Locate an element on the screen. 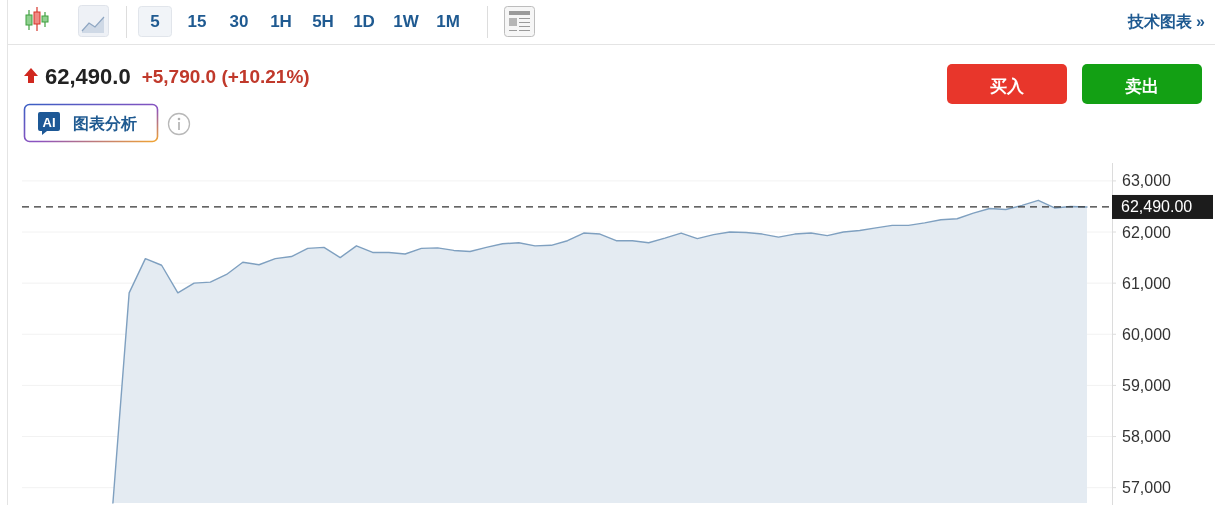 This screenshot has height=505, width=1215. text: 1D is located at coordinates (364, 21).